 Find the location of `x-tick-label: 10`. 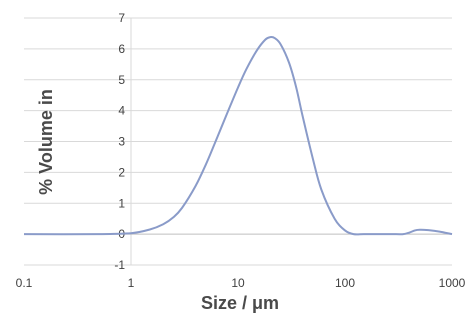

x-tick-label: 10 is located at coordinates (238, 283).